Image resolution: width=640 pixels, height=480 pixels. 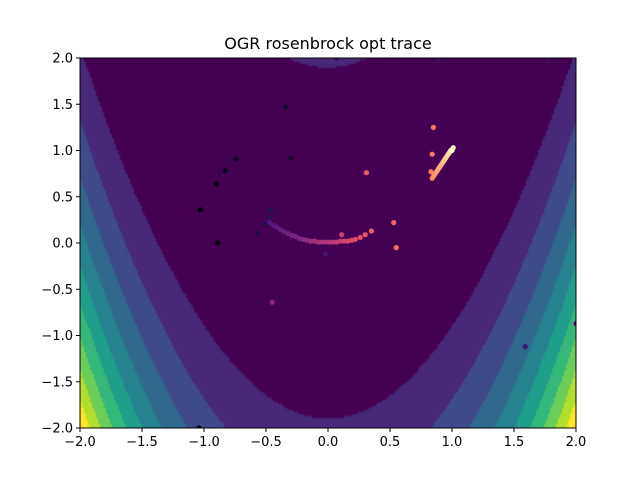 I want to click on x-tick-label: 2.0, so click(x=576, y=442).